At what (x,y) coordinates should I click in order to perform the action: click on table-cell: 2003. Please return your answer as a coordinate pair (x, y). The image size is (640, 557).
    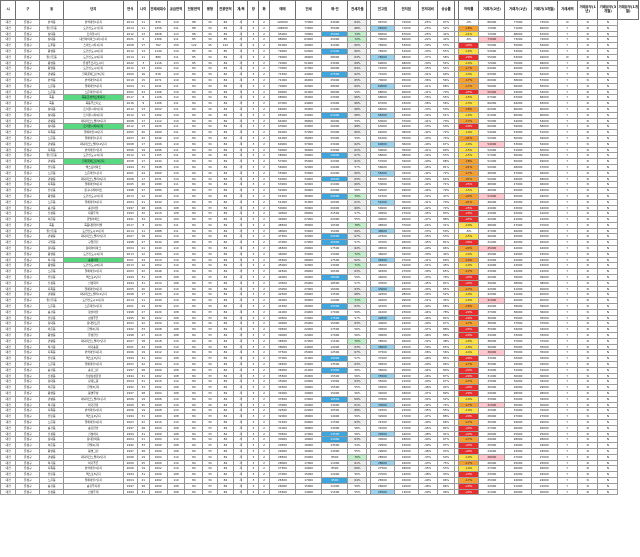
    Looking at the image, I should click on (130, 138).